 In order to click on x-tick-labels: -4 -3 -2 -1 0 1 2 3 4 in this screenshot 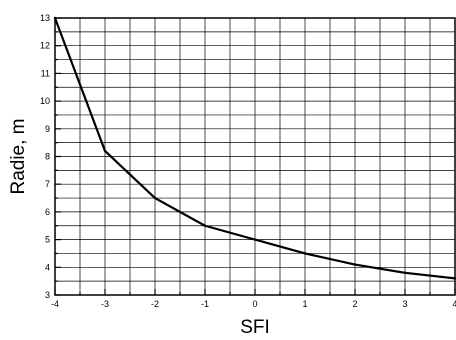, I will do `click(253, 304)`.